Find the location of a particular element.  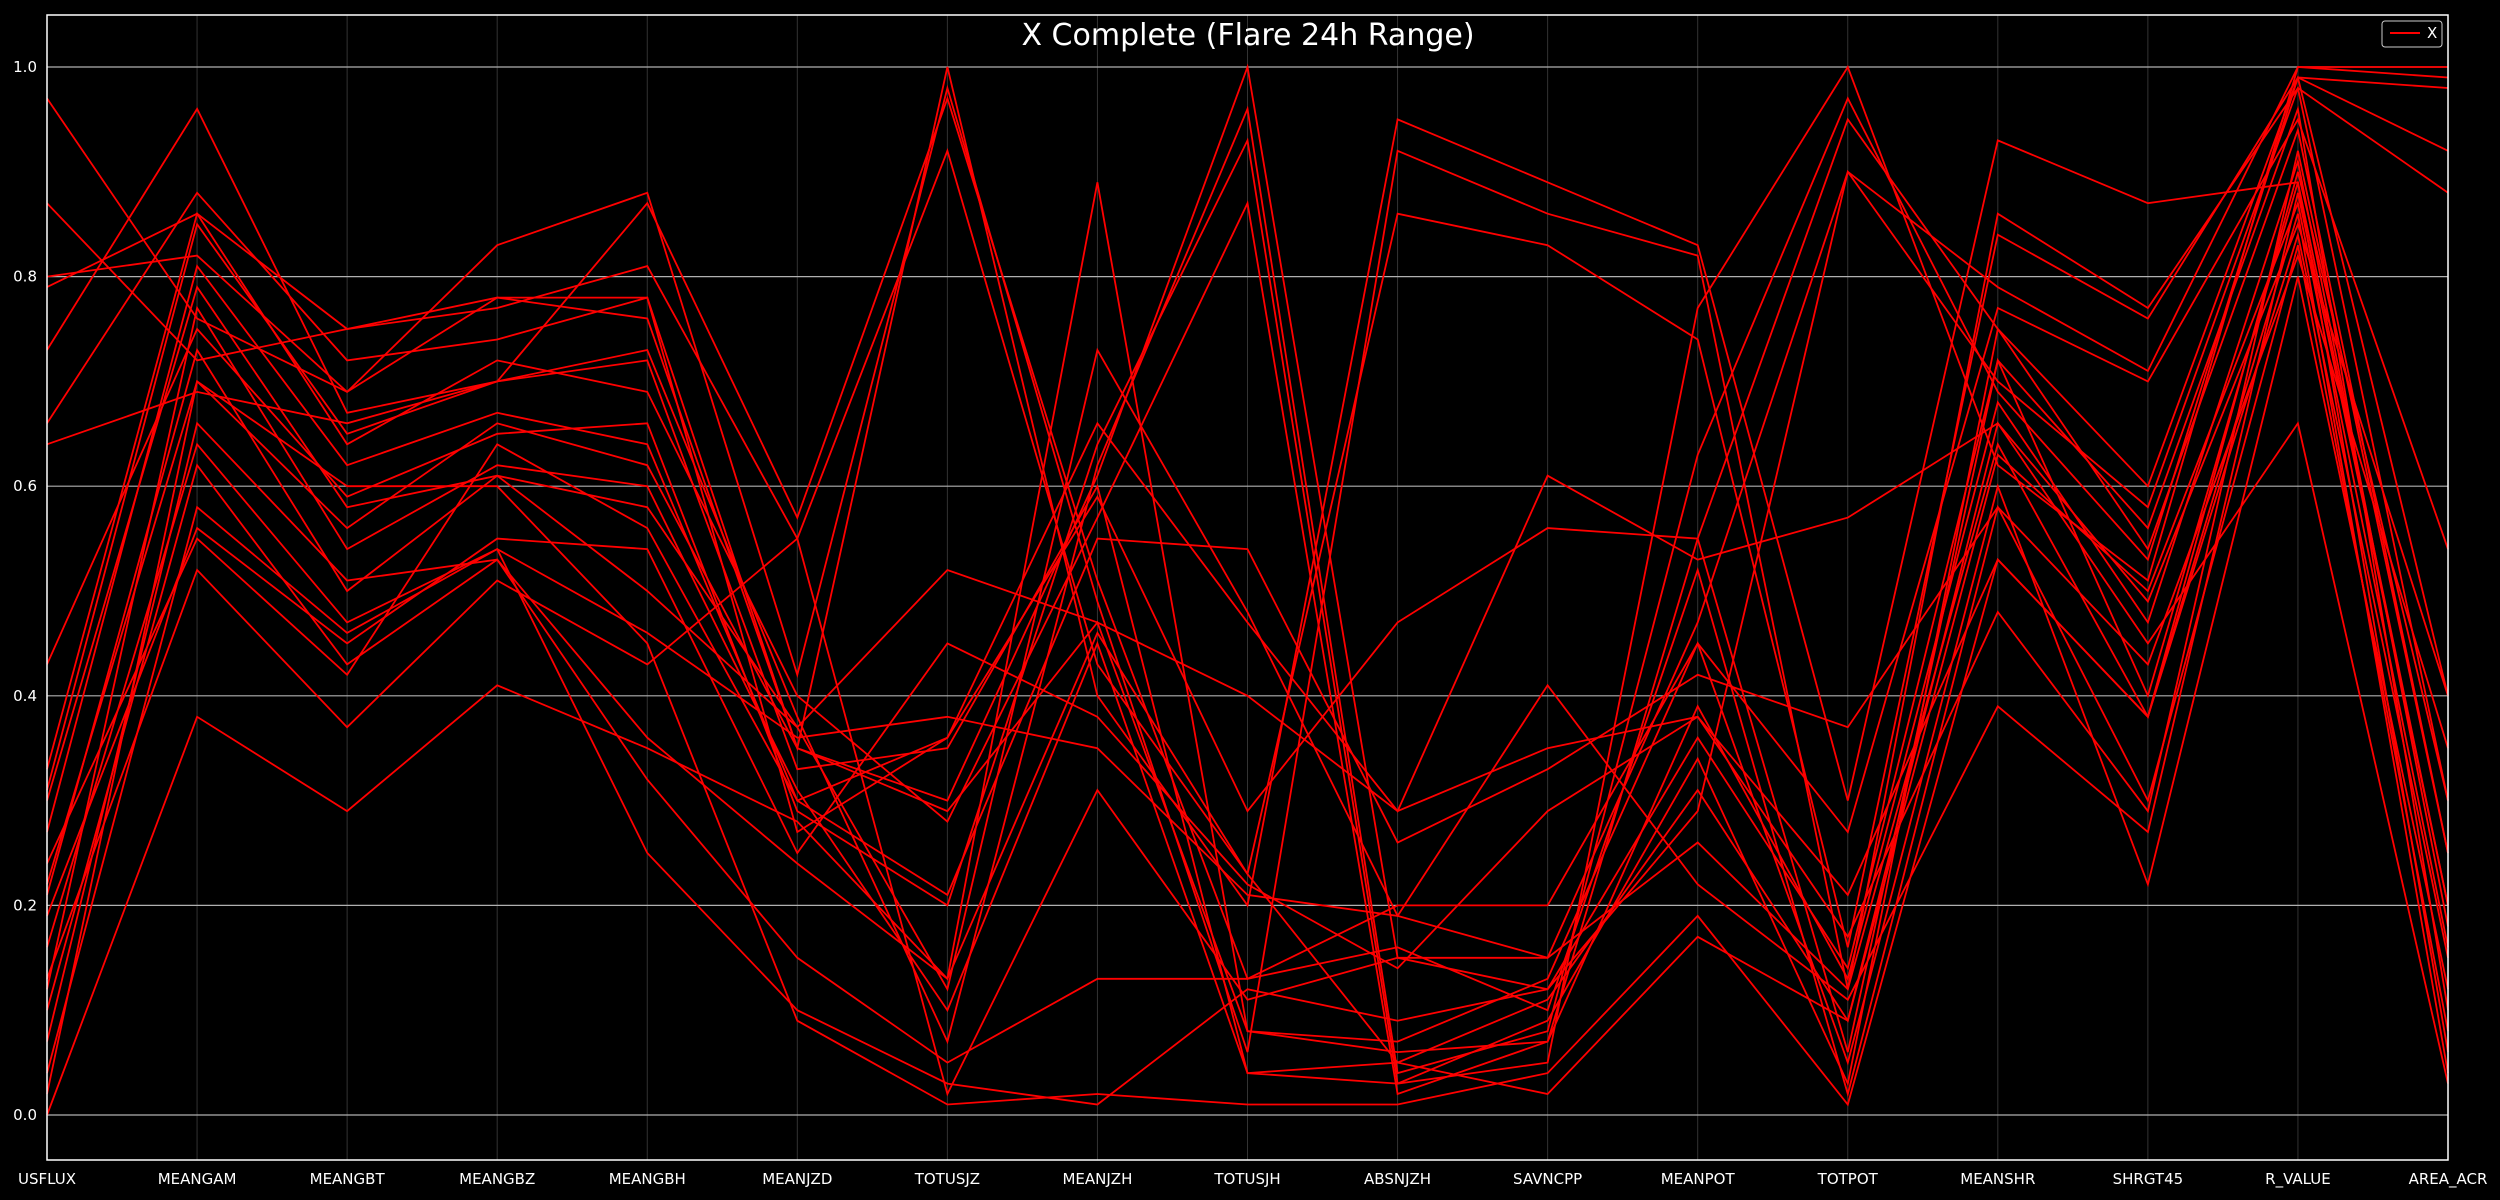

x-tick-label: SHRGT45 is located at coordinates (2148, 1179).